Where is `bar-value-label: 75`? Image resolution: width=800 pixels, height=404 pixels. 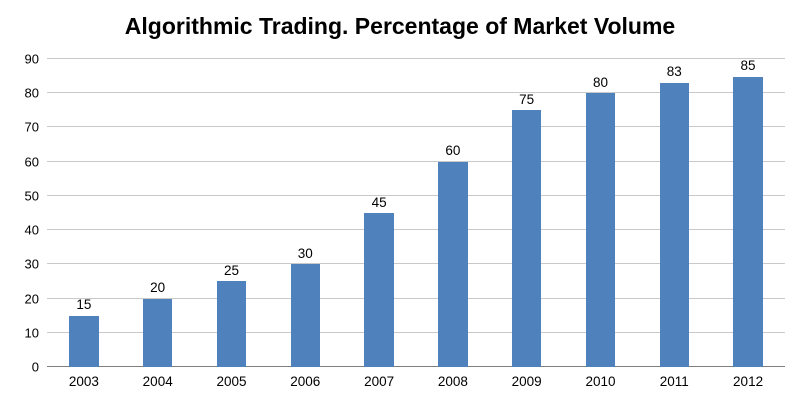
bar-value-label: 75 is located at coordinates (527, 99).